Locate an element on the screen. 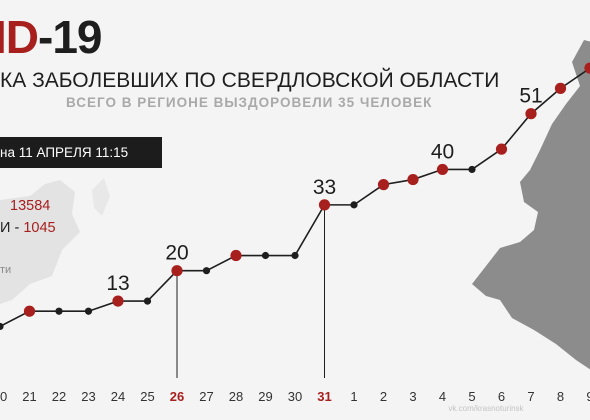  page-title: ID-19 is located at coordinates (51, 37).